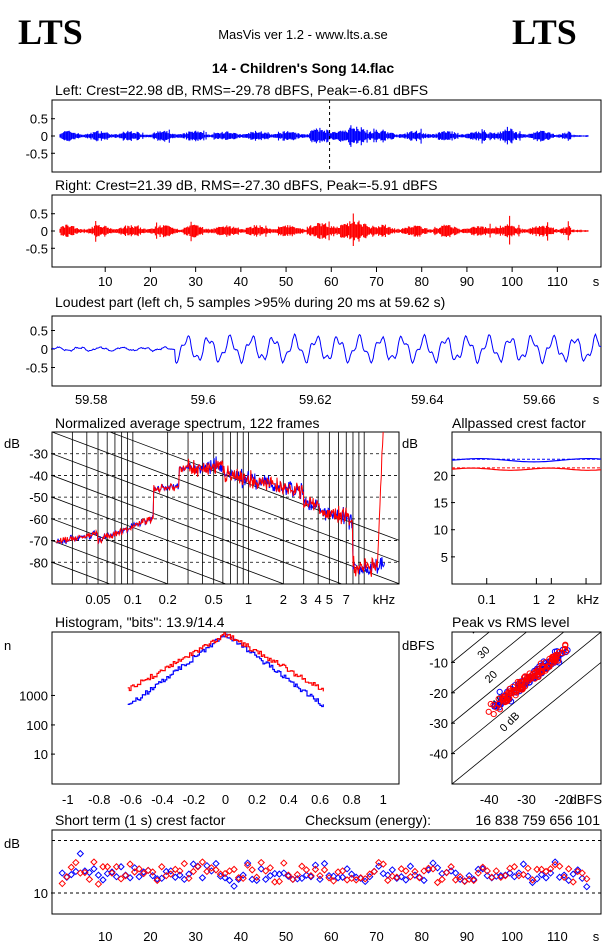  What do you see at coordinates (68, 799) in the screenshot?
I see `histogram-xtick-0: -1` at bounding box center [68, 799].